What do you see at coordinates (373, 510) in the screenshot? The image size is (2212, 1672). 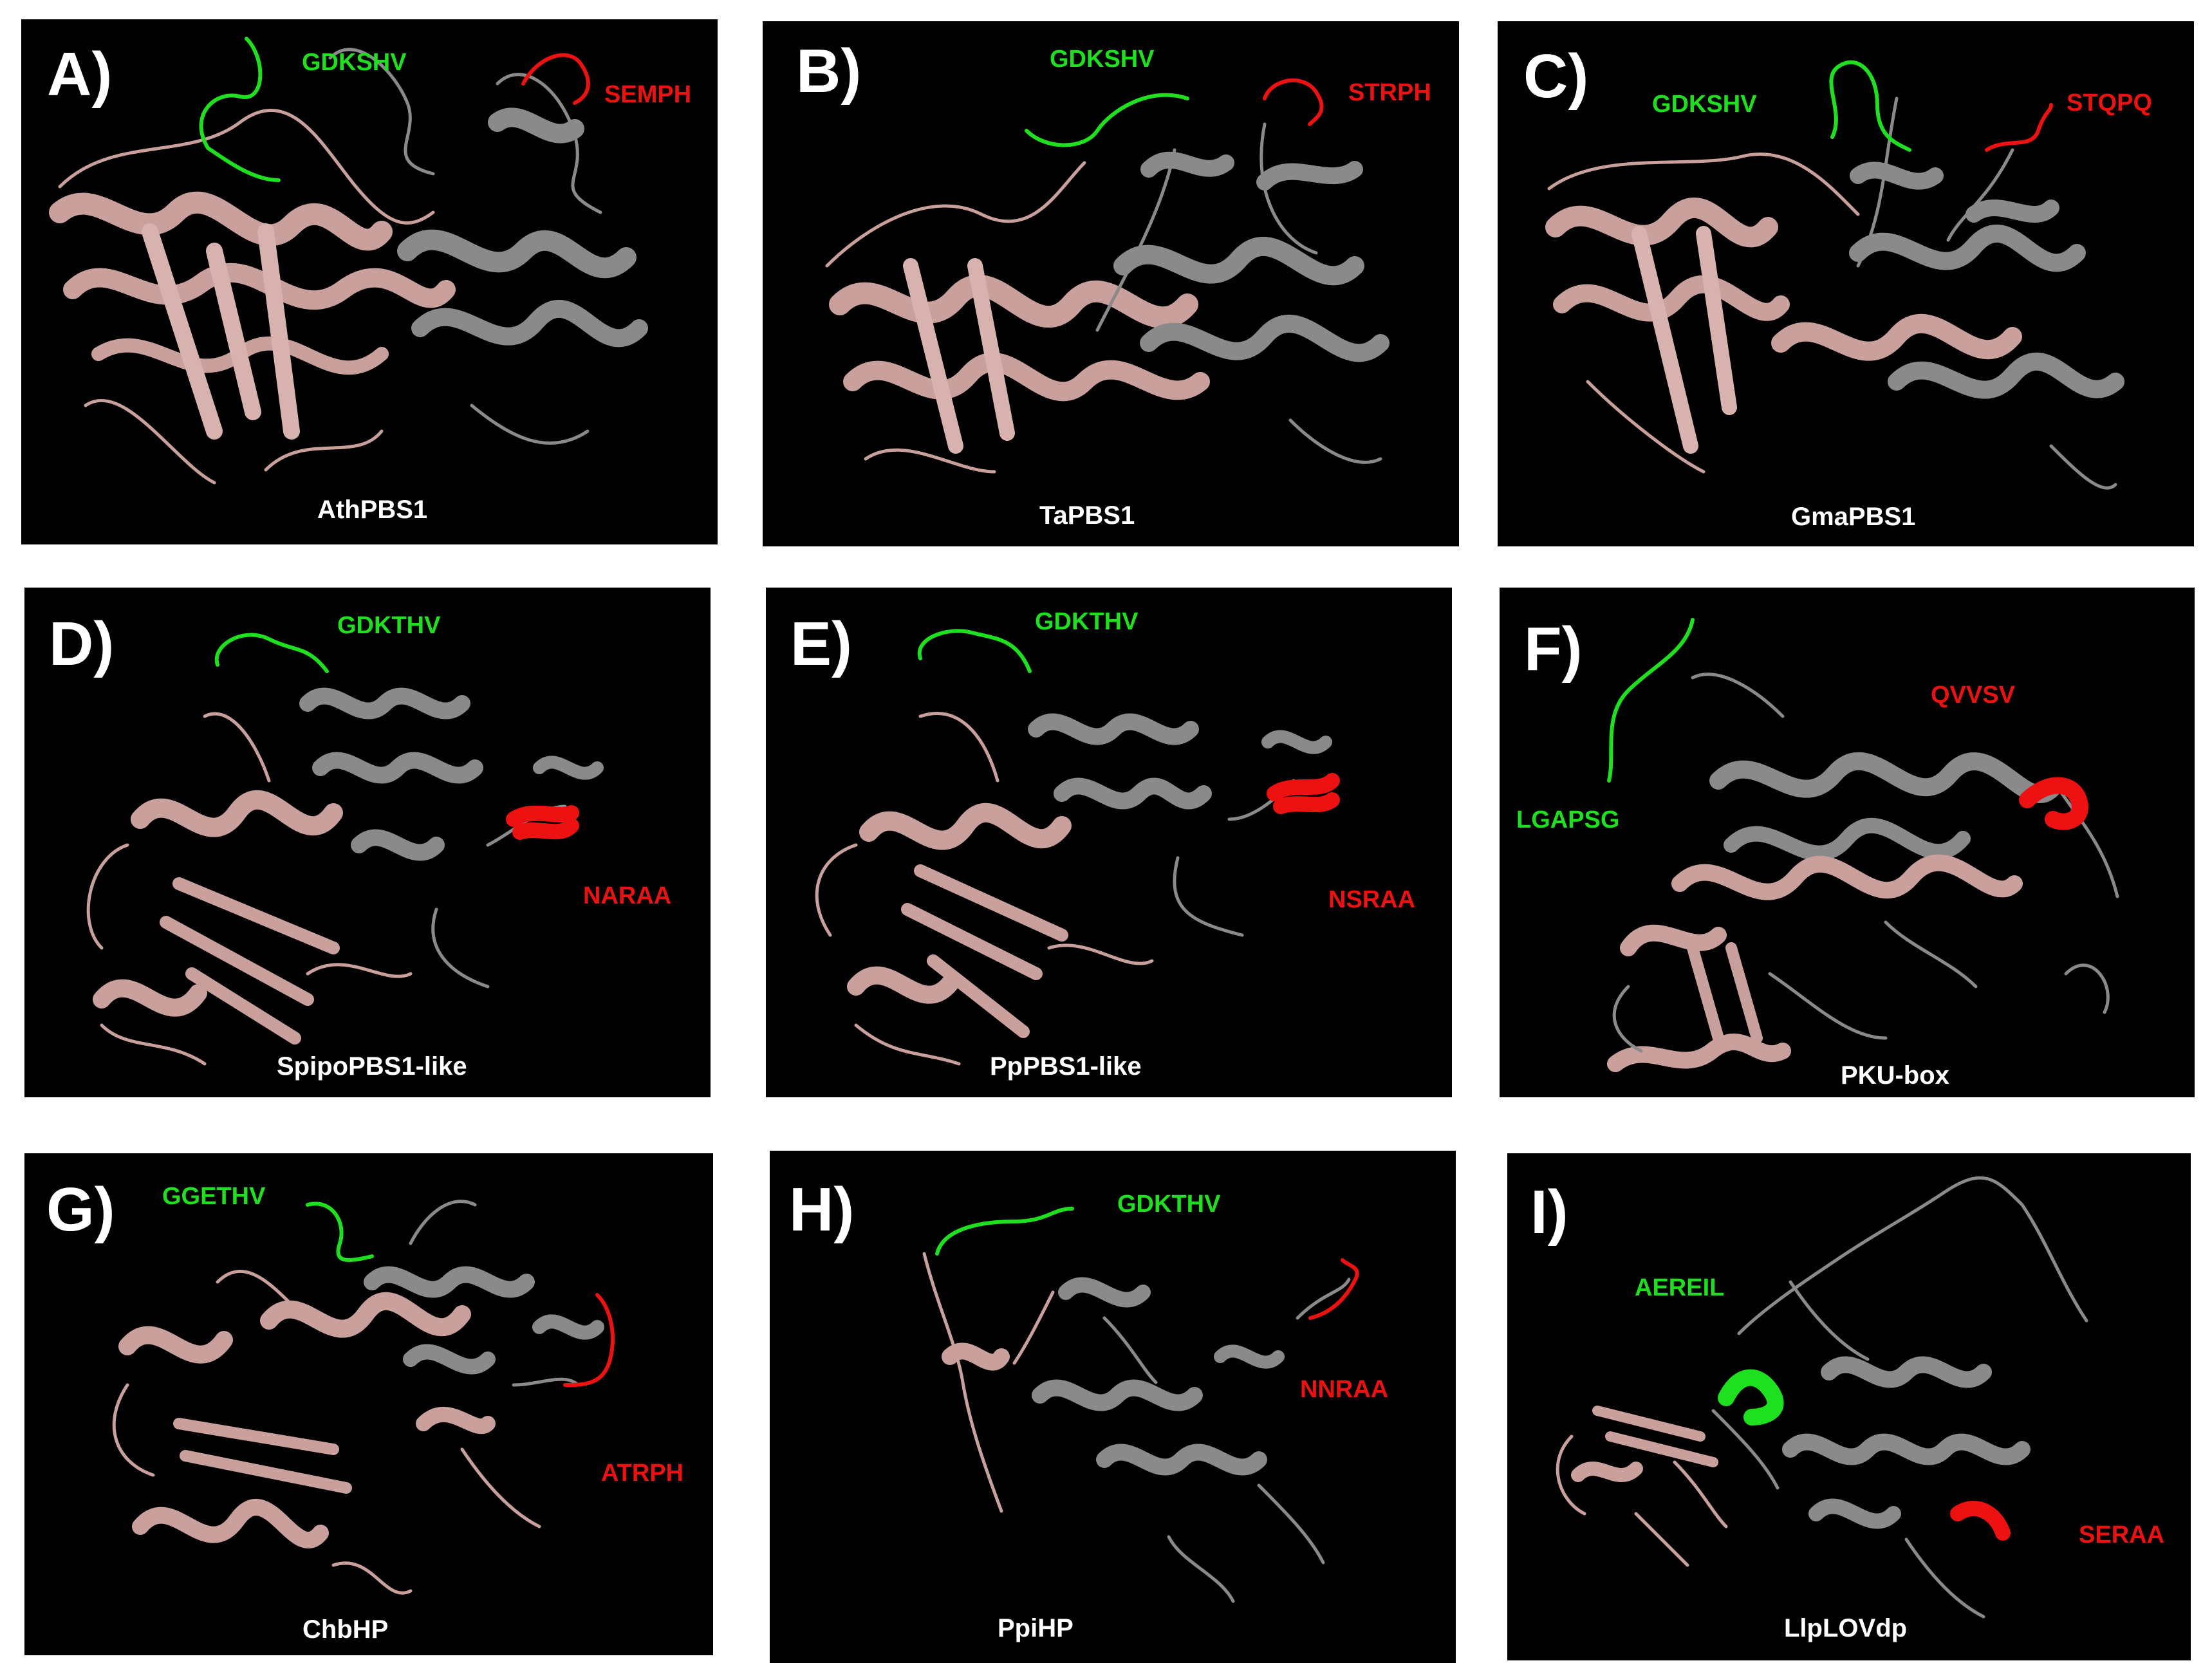 I see `protein-name: AthPBS1` at bounding box center [373, 510].